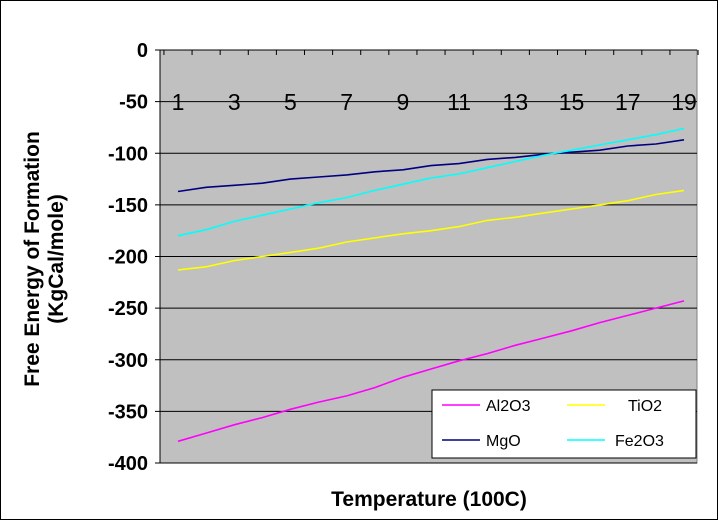 The height and width of the screenshot is (520, 718). Describe the element at coordinates (628, 102) in the screenshot. I see `x-tick-label: 17` at that location.